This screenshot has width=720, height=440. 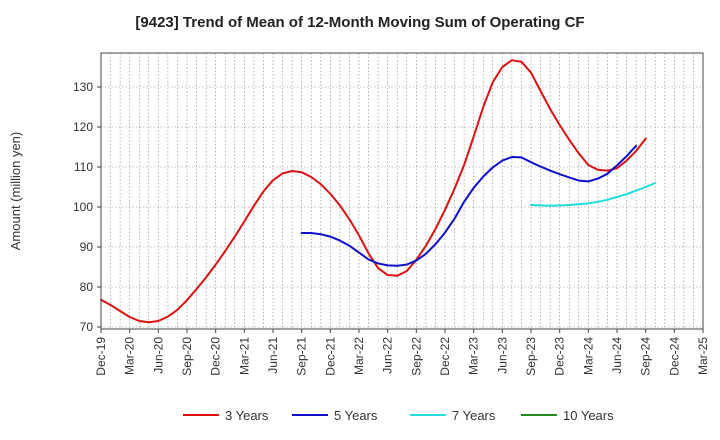 I want to click on y-tick-label: 80, so click(x=87, y=287).